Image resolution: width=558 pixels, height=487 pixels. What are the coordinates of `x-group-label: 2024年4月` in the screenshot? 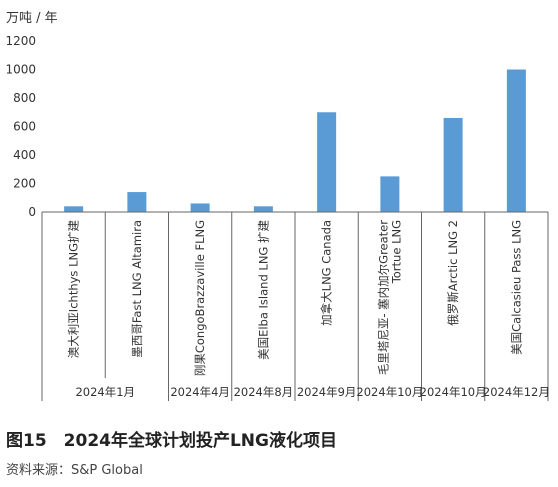 It's located at (200, 392).